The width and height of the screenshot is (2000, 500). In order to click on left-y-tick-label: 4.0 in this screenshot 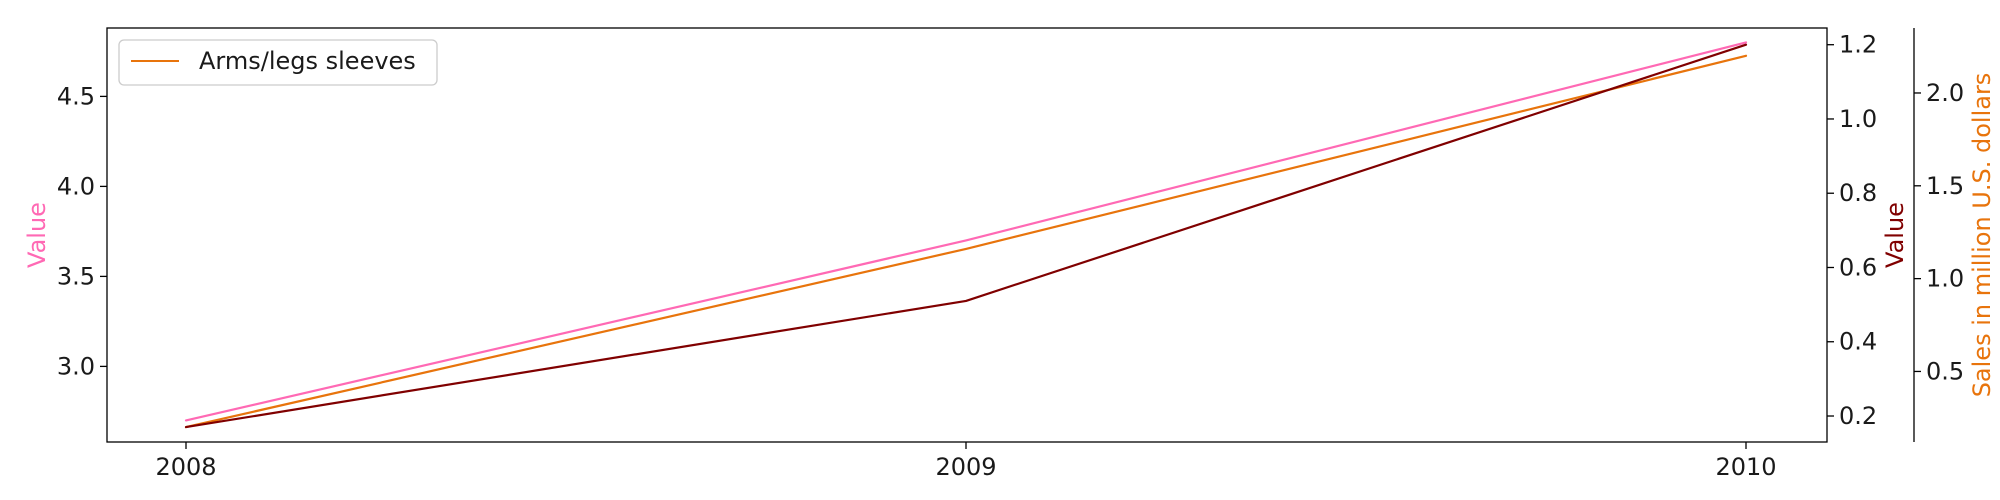, I will do `click(76, 186)`.